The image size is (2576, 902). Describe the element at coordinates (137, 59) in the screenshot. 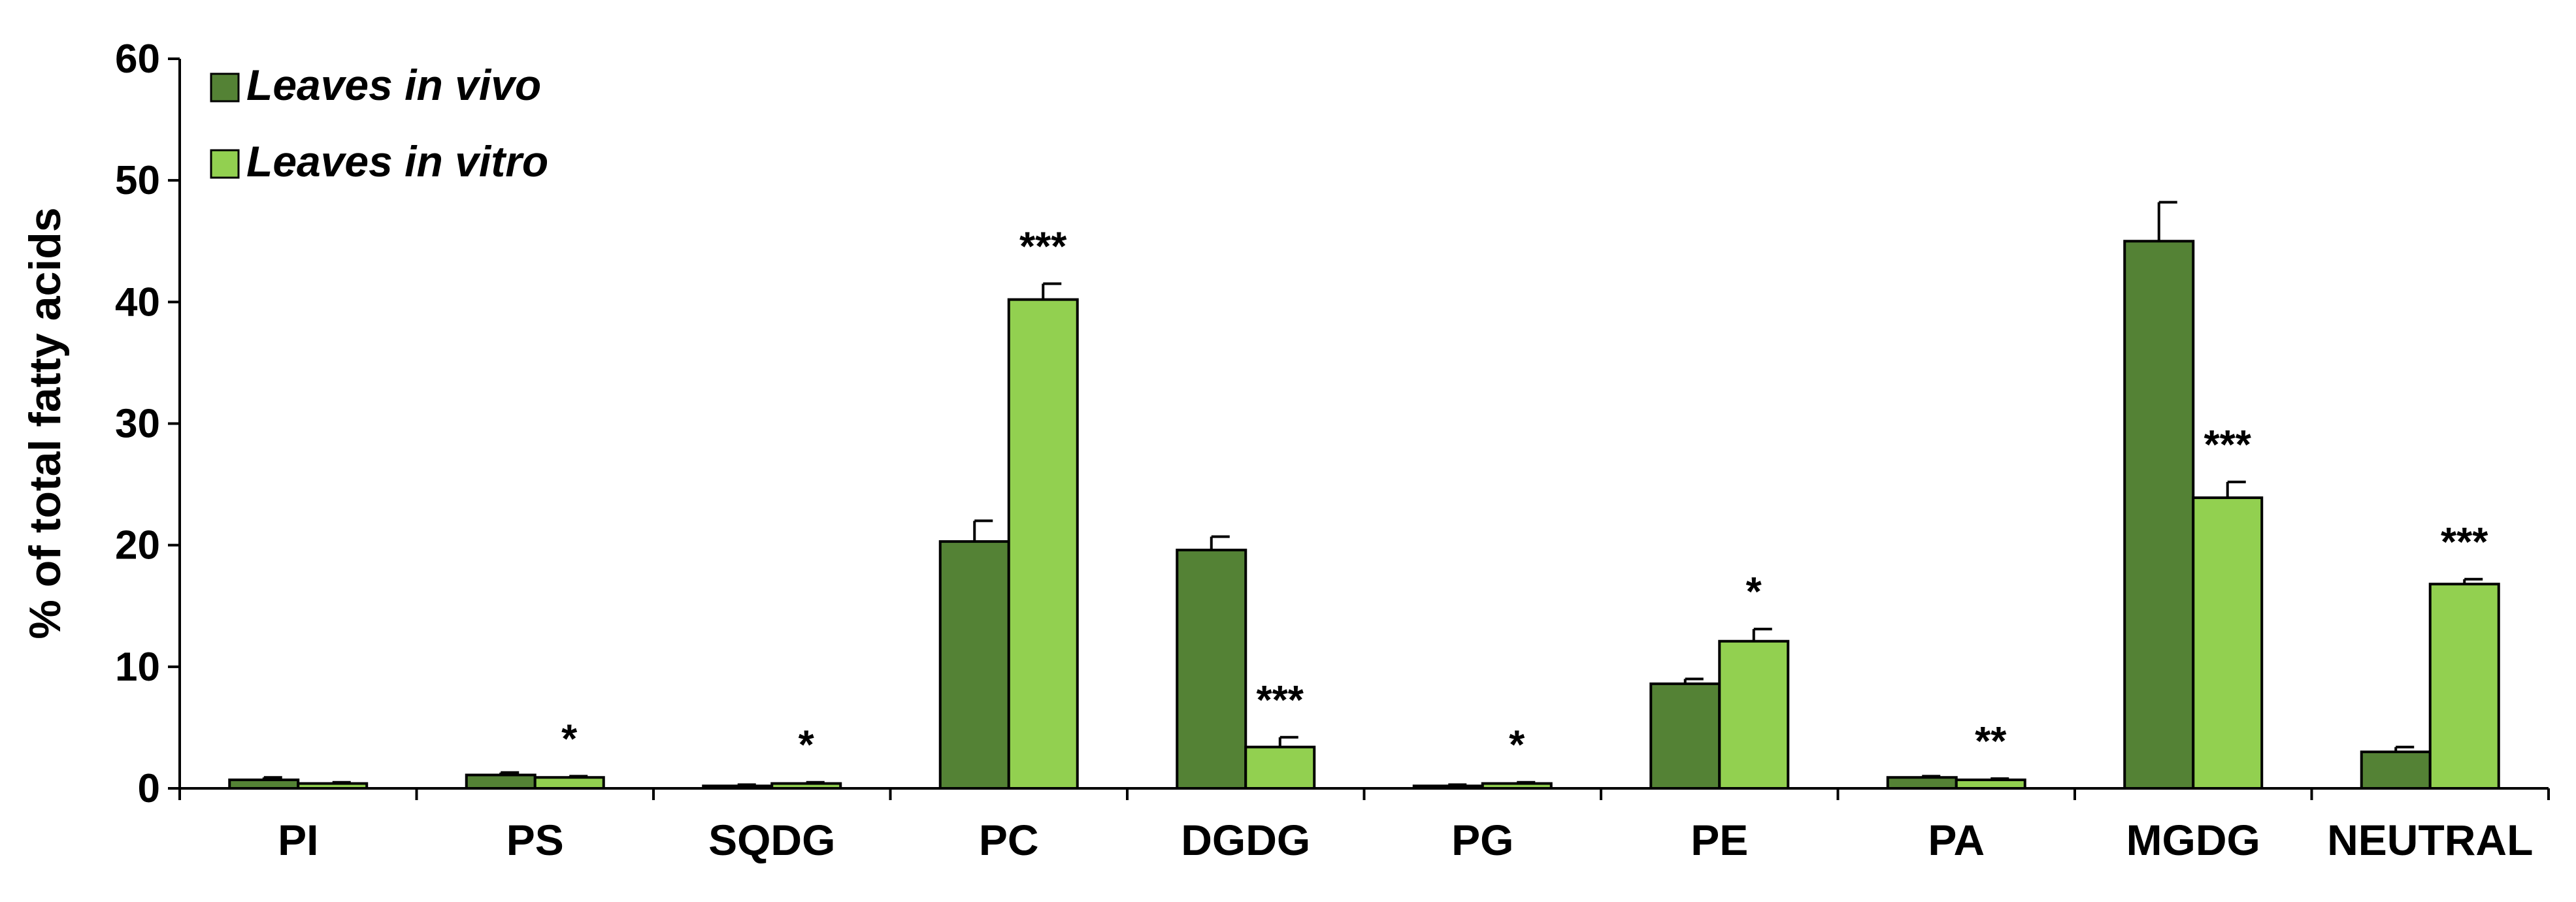

I see `y-tick-label: 60` at that location.